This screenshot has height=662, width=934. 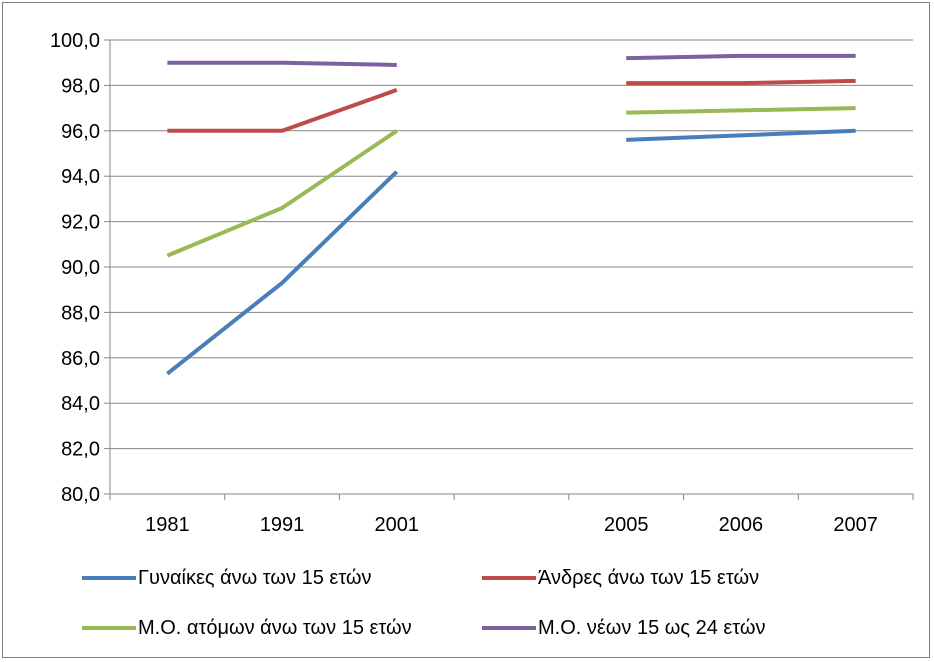 What do you see at coordinates (255, 578) in the screenshot?
I see `legend-label: Γυναίκες άνω των 15 ετών` at bounding box center [255, 578].